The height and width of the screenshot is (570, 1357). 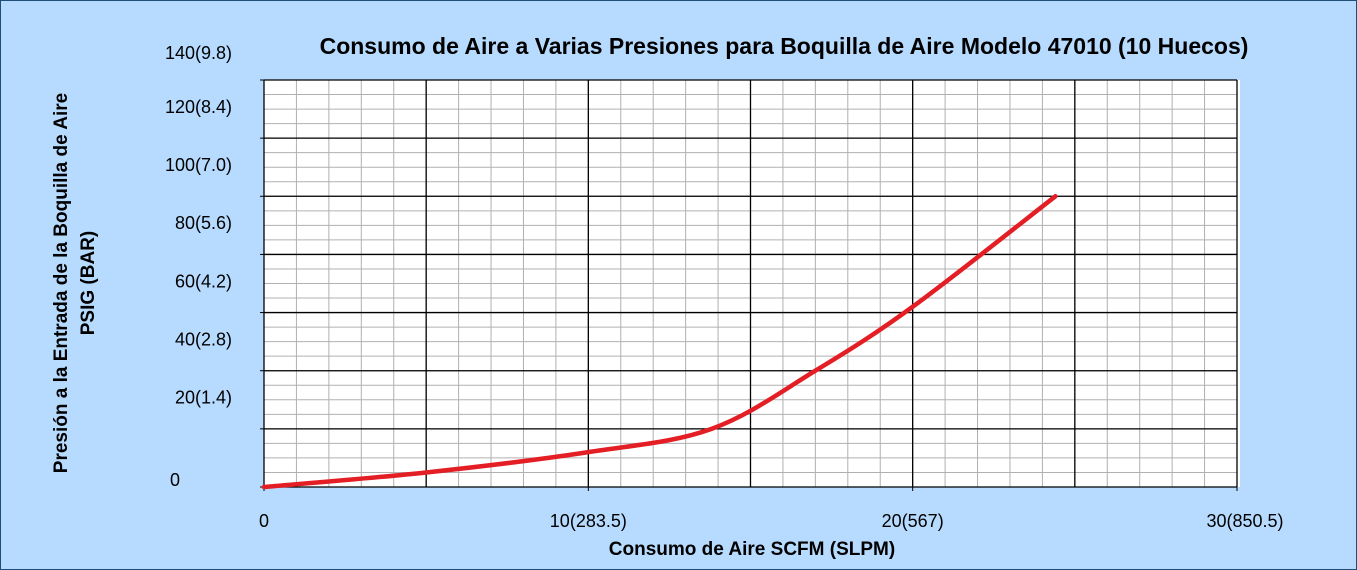 What do you see at coordinates (203, 398) in the screenshot?
I see `y-tick-label: 20(1.4)` at bounding box center [203, 398].